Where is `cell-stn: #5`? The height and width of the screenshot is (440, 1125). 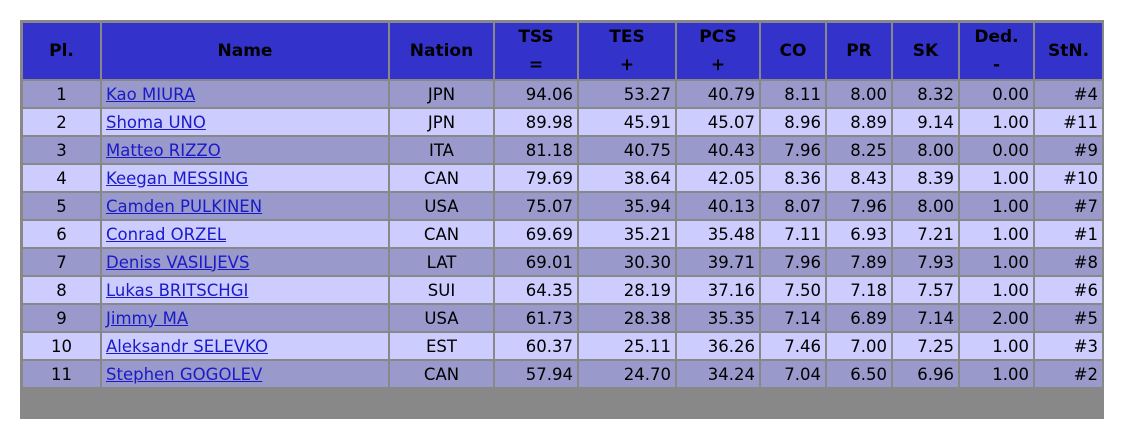
cell-stn: #5 is located at coordinates (1068, 318).